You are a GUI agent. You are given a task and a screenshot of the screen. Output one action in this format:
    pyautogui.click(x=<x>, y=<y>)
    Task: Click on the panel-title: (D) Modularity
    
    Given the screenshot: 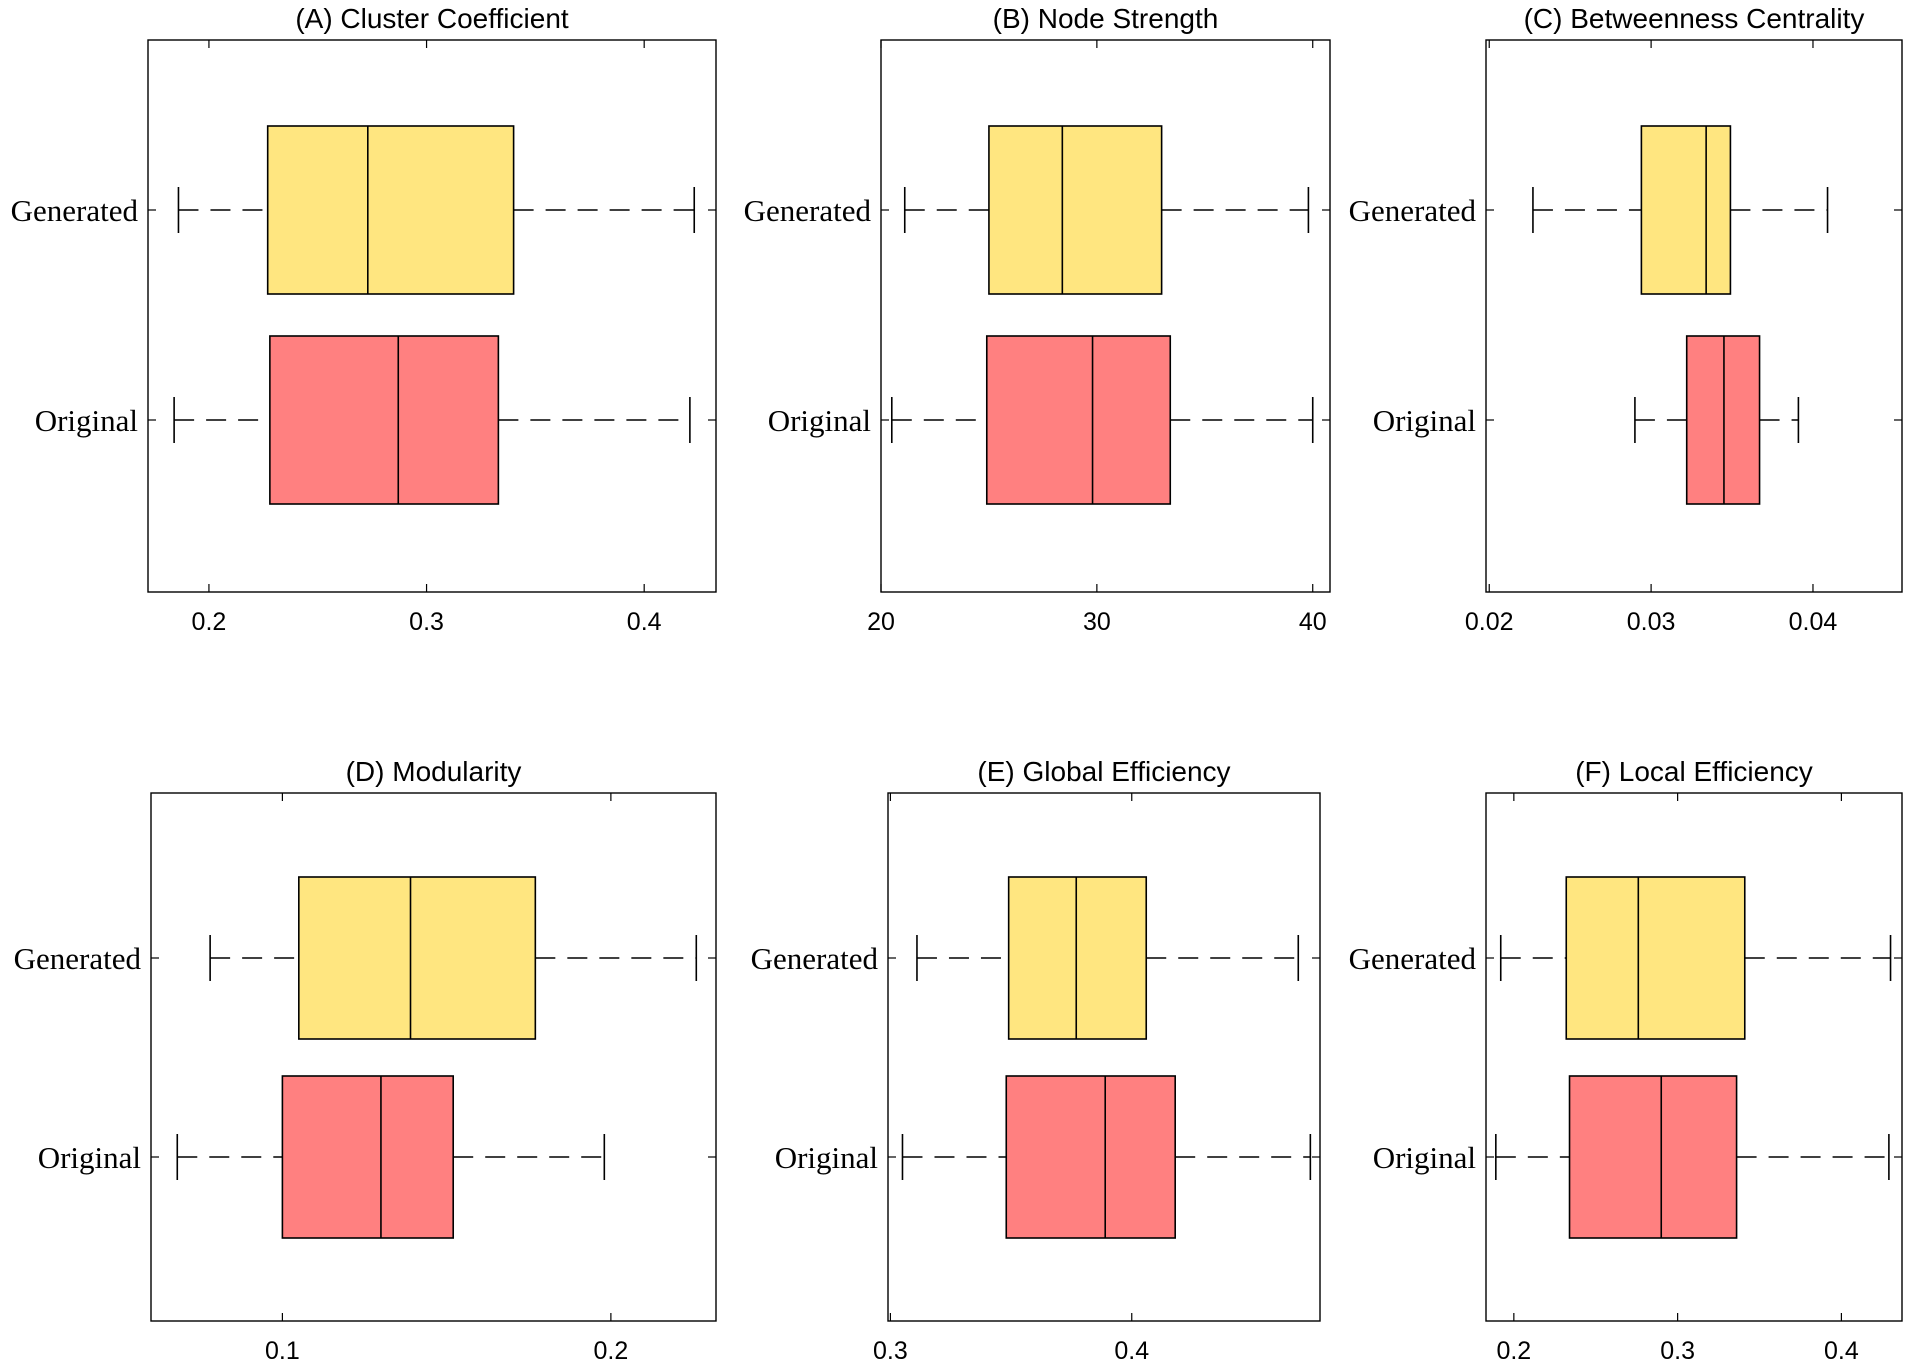 What is the action you would take?
    pyautogui.click(x=434, y=771)
    